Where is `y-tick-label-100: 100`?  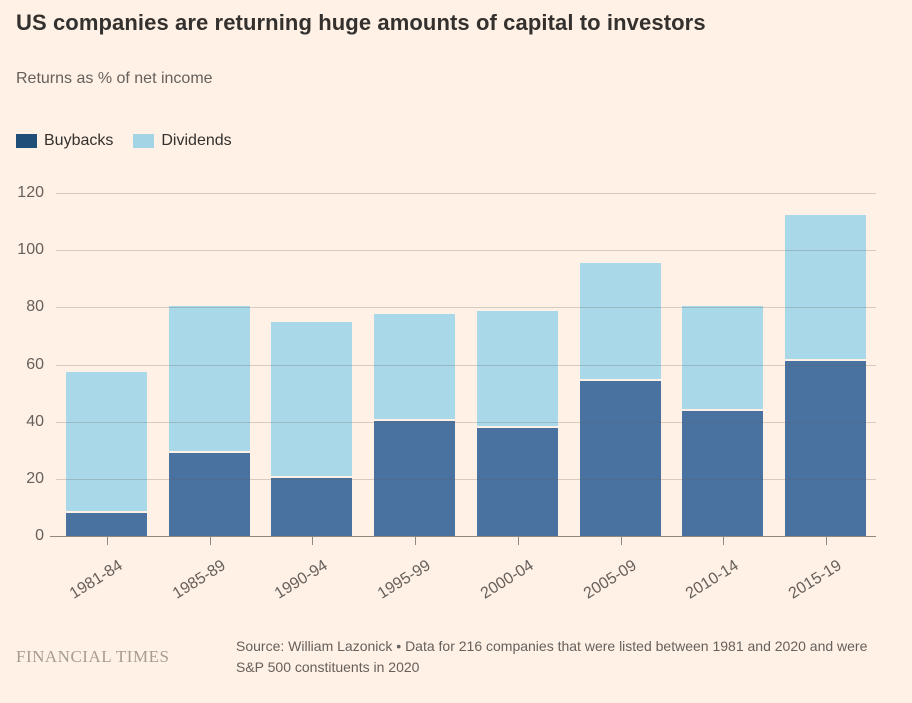
y-tick-label-100: 100 is located at coordinates (30, 250).